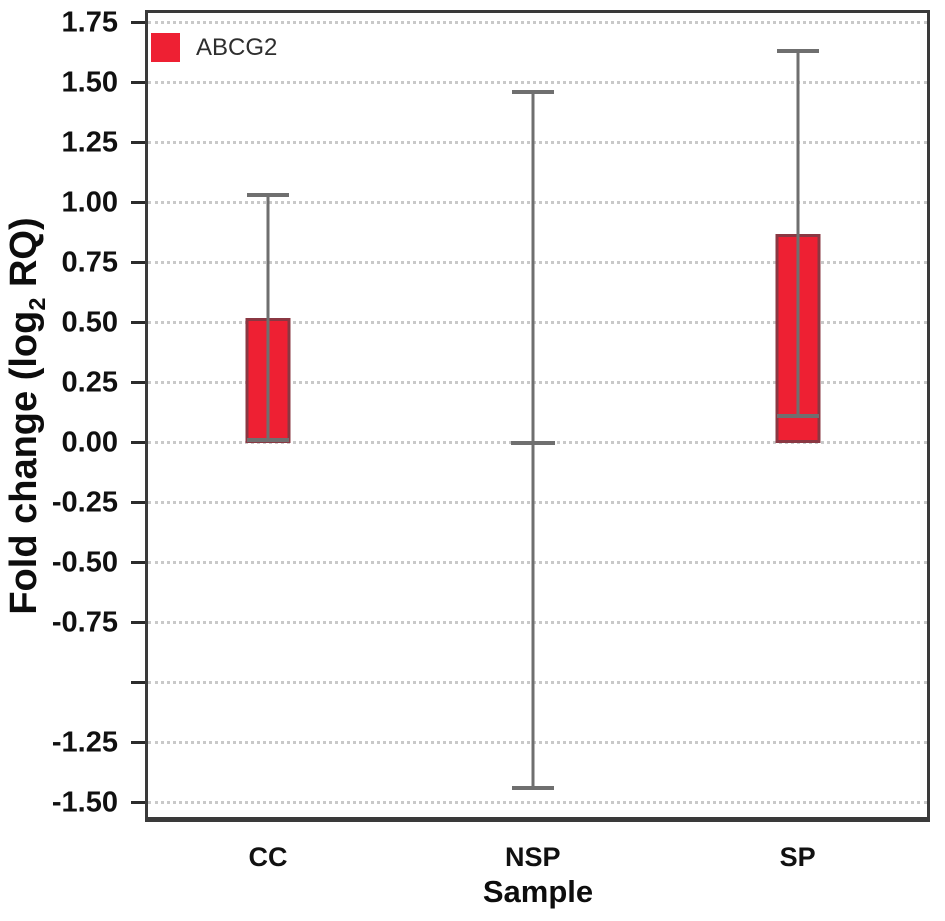  What do you see at coordinates (533, 857) in the screenshot?
I see `x-label-nsp: NSP` at bounding box center [533, 857].